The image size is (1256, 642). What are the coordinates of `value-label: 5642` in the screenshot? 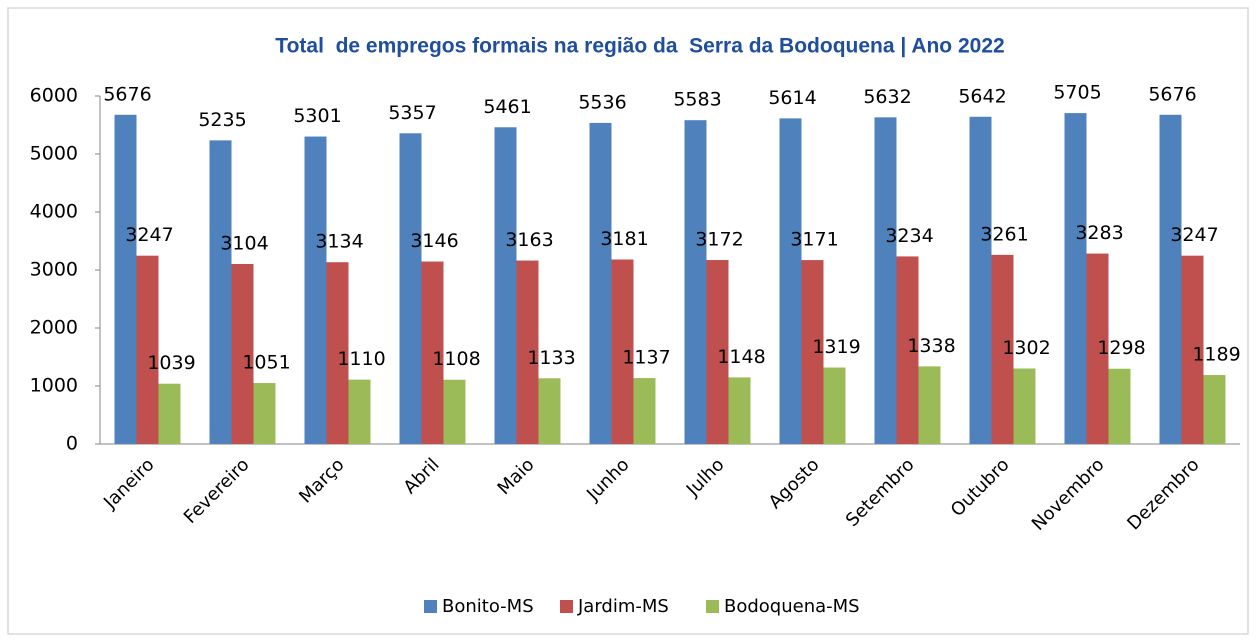 It's located at (982, 96).